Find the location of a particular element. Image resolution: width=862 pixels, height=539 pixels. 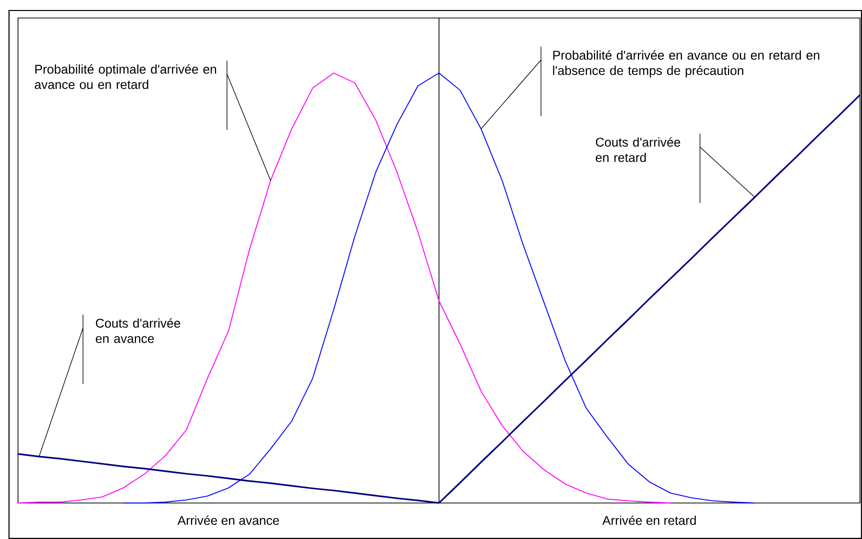

x-tick-label: Arrivée en retard is located at coordinates (649, 520).